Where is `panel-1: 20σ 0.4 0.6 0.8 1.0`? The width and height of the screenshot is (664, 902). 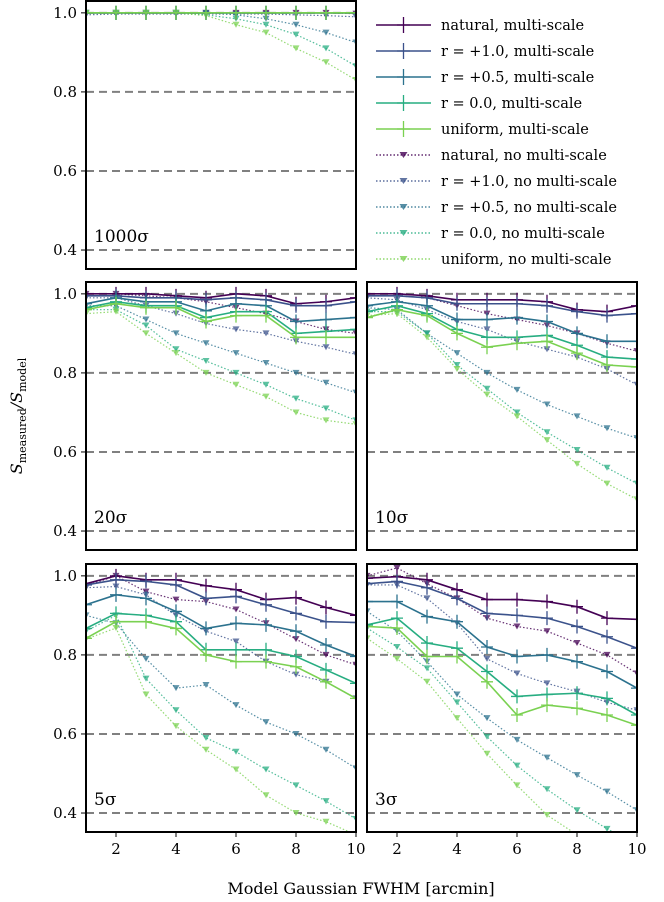 panel-1: 20σ 0.4 0.6 0.8 1.0 is located at coordinates (205, 416).